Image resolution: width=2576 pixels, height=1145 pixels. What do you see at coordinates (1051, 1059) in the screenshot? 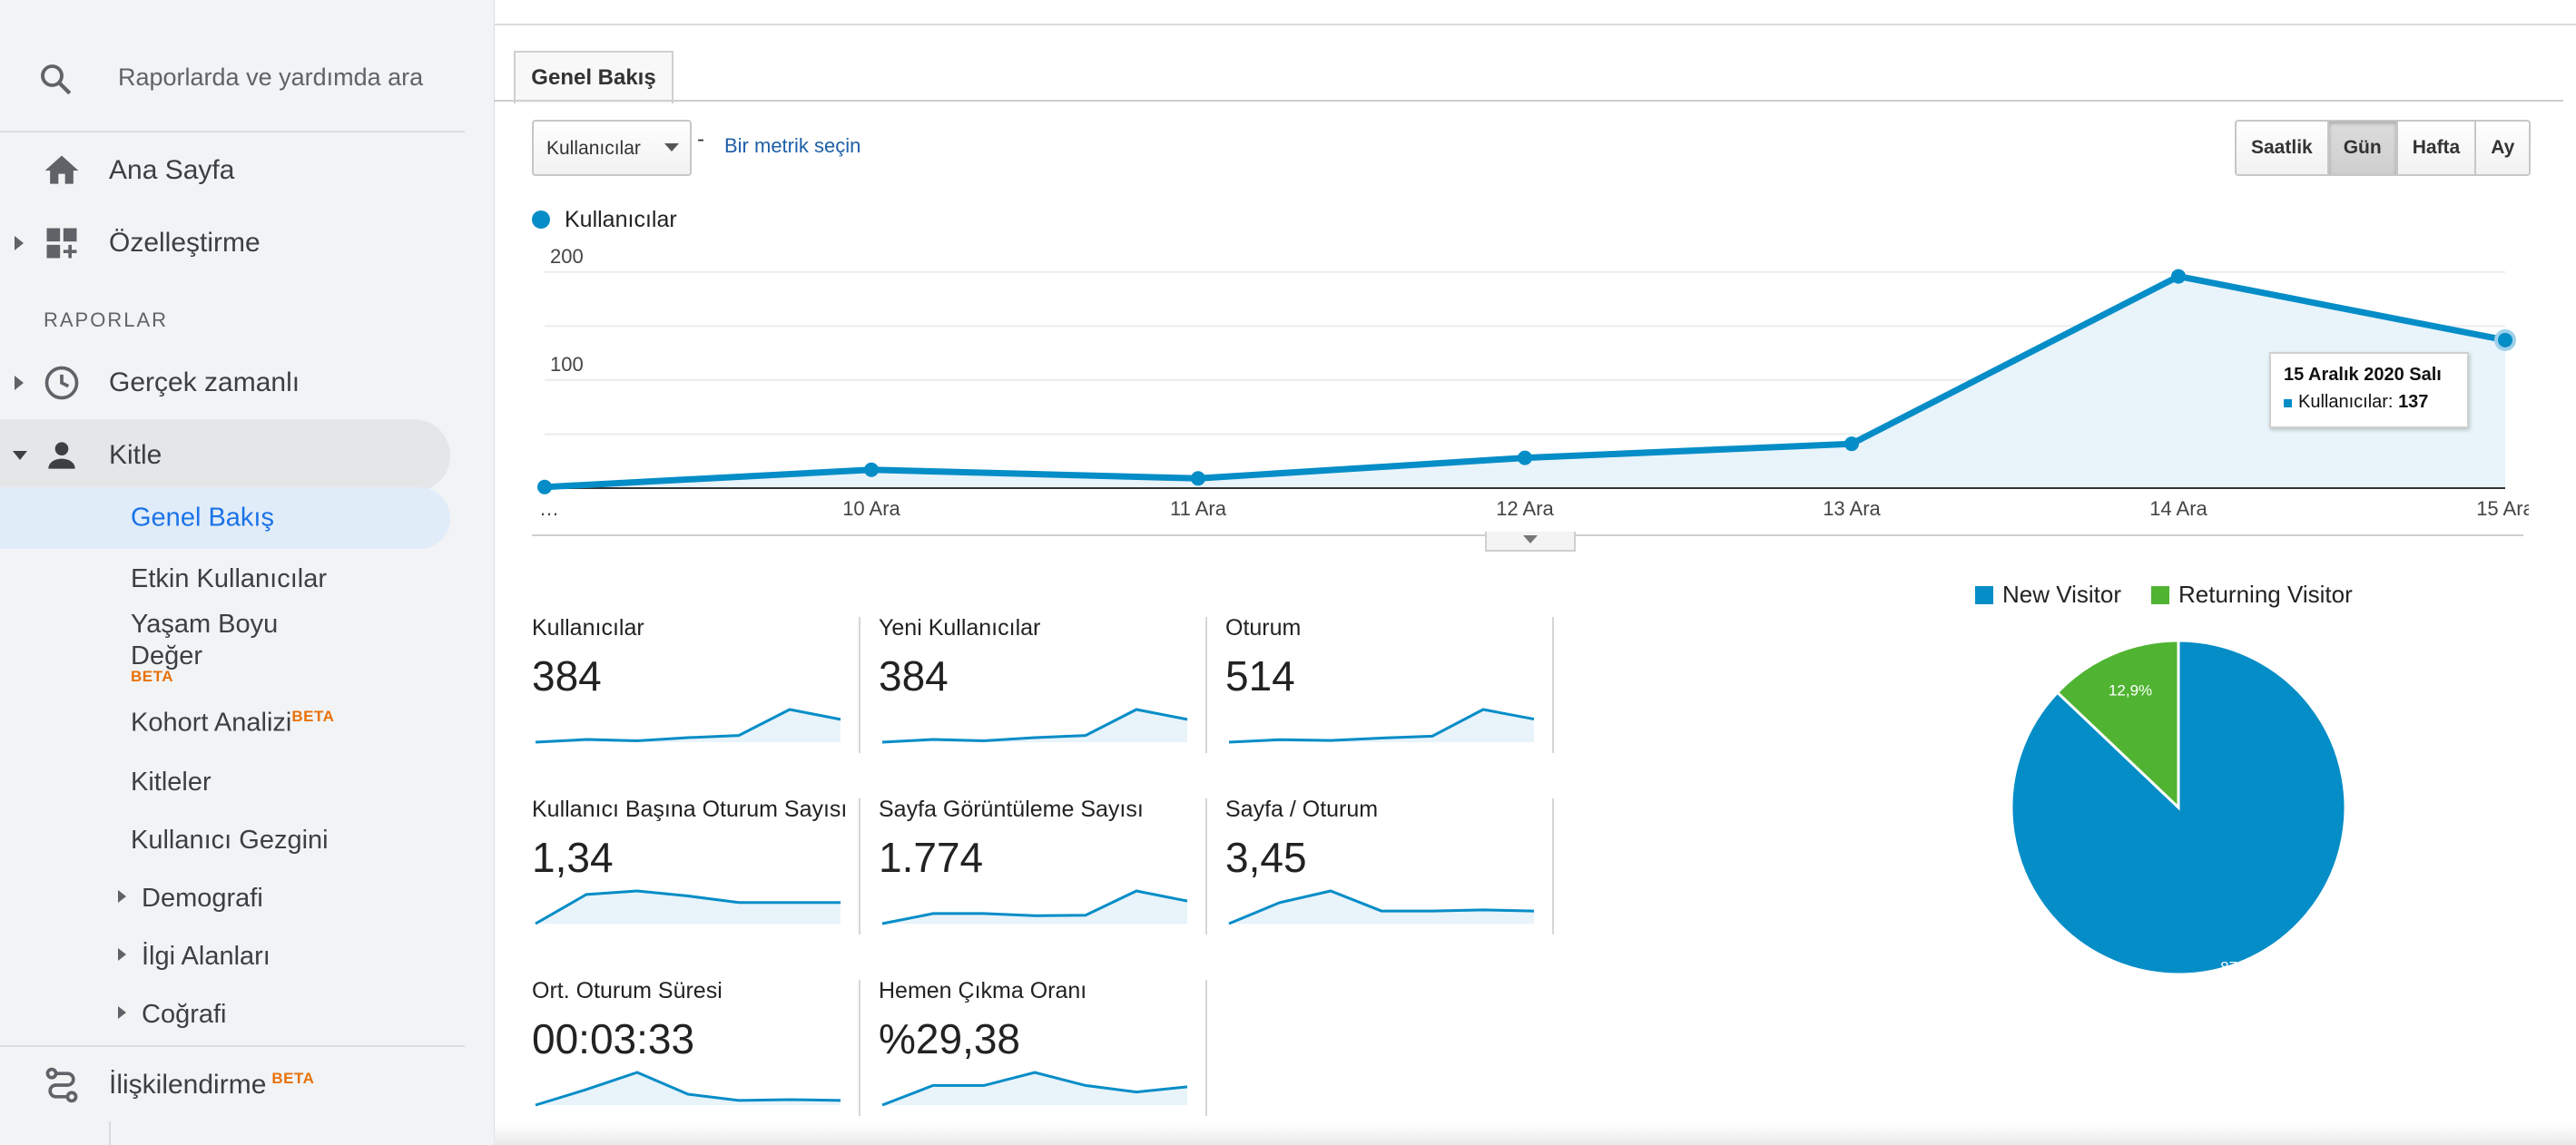
I see `scorecard-bounce-rate: Hemen Çıkma Oranı %29,38` at bounding box center [1051, 1059].